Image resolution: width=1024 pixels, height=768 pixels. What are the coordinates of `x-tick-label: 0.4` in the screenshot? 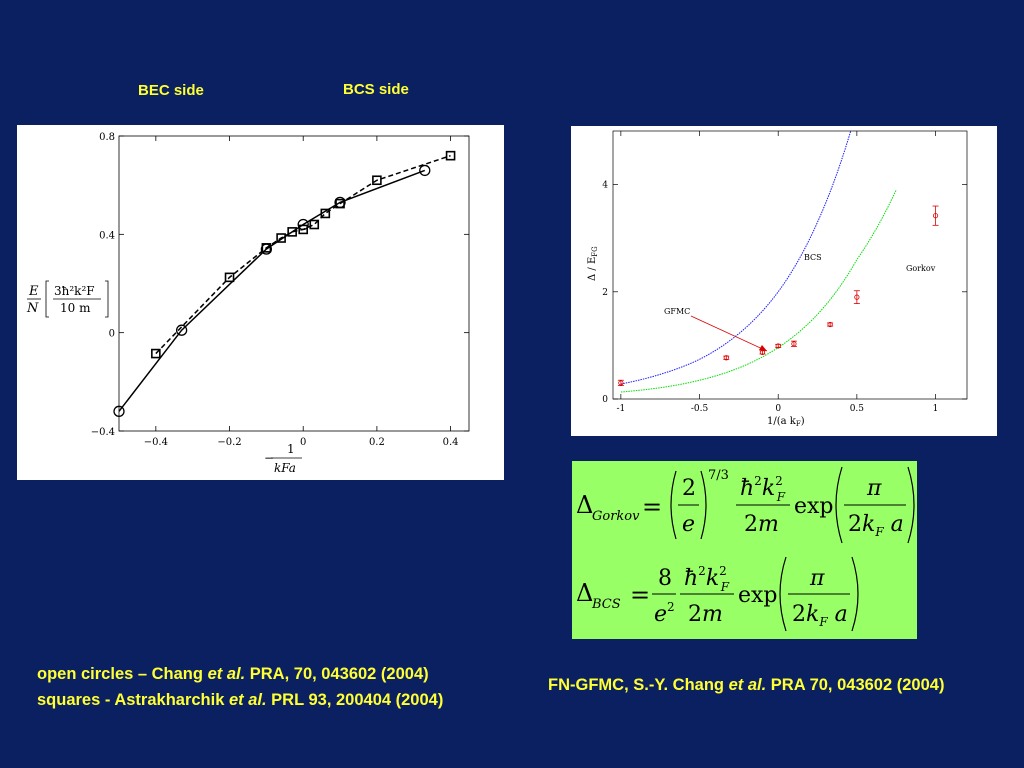 It's located at (451, 442).